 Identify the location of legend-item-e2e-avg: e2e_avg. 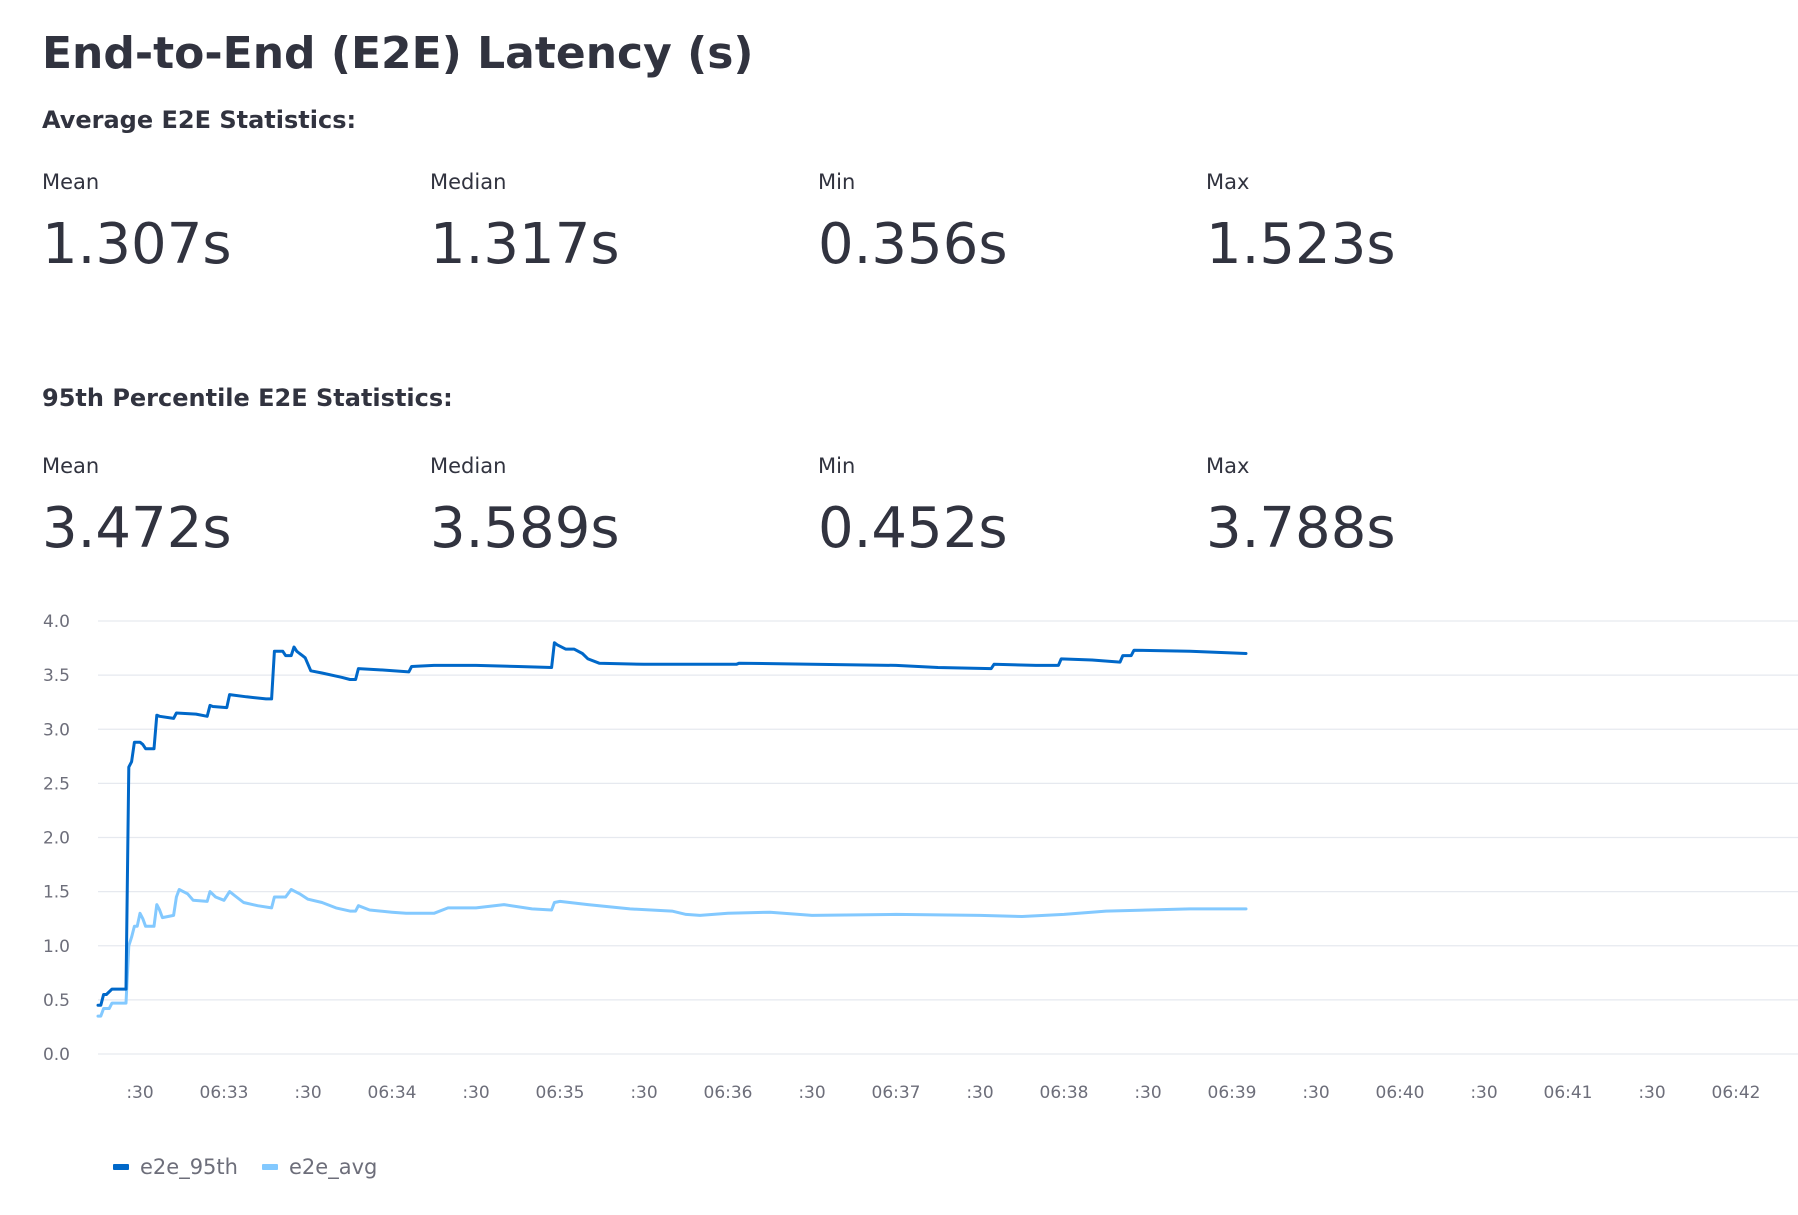
(319, 1167).